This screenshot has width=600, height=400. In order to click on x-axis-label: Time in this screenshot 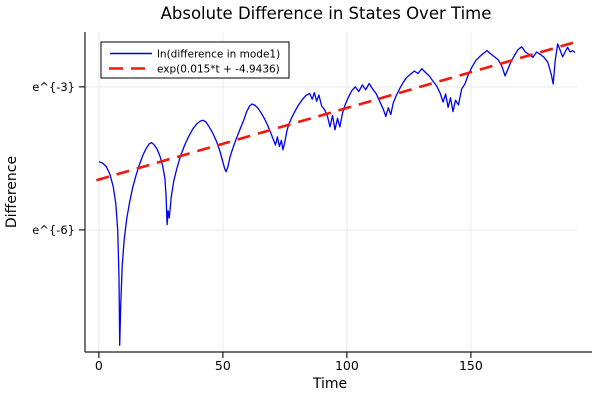, I will do `click(329, 384)`.